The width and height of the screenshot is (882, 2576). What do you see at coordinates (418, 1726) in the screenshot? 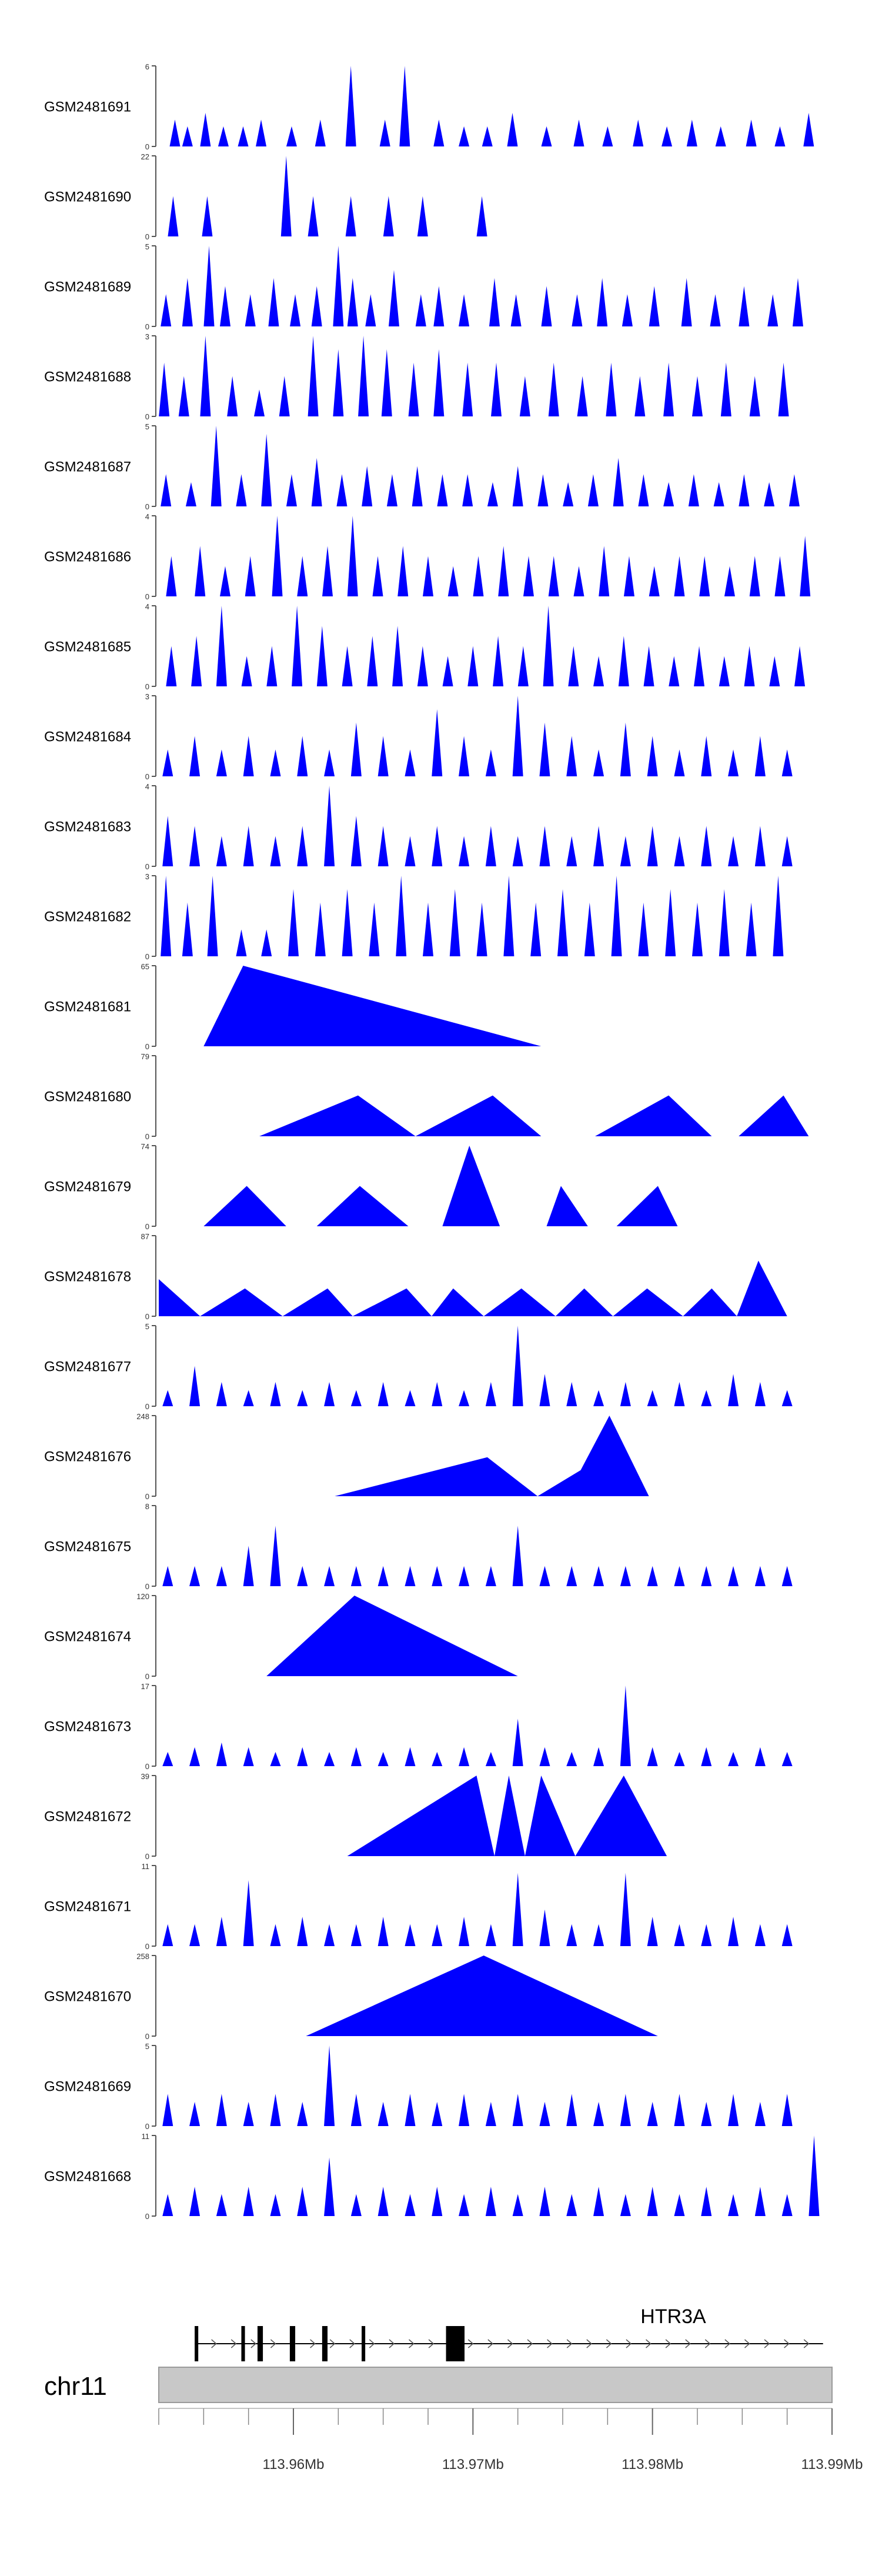
I see `track-GSM2481673: GSM2481673 17 0` at bounding box center [418, 1726].